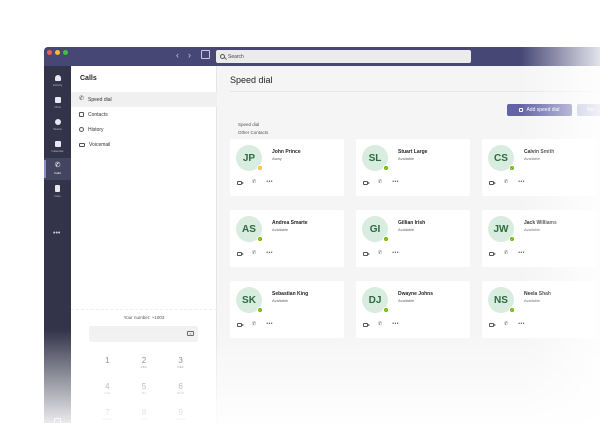  I want to click on nav-item-voicemail: Voicemail, so click(144, 144).